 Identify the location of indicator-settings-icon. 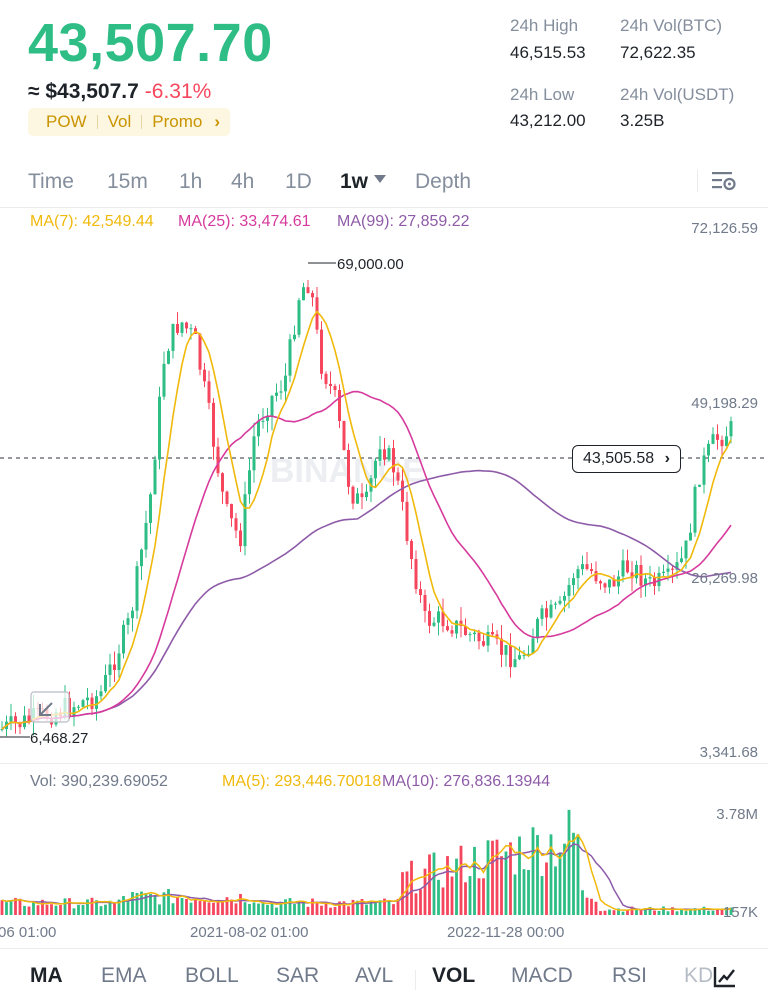
(726, 977).